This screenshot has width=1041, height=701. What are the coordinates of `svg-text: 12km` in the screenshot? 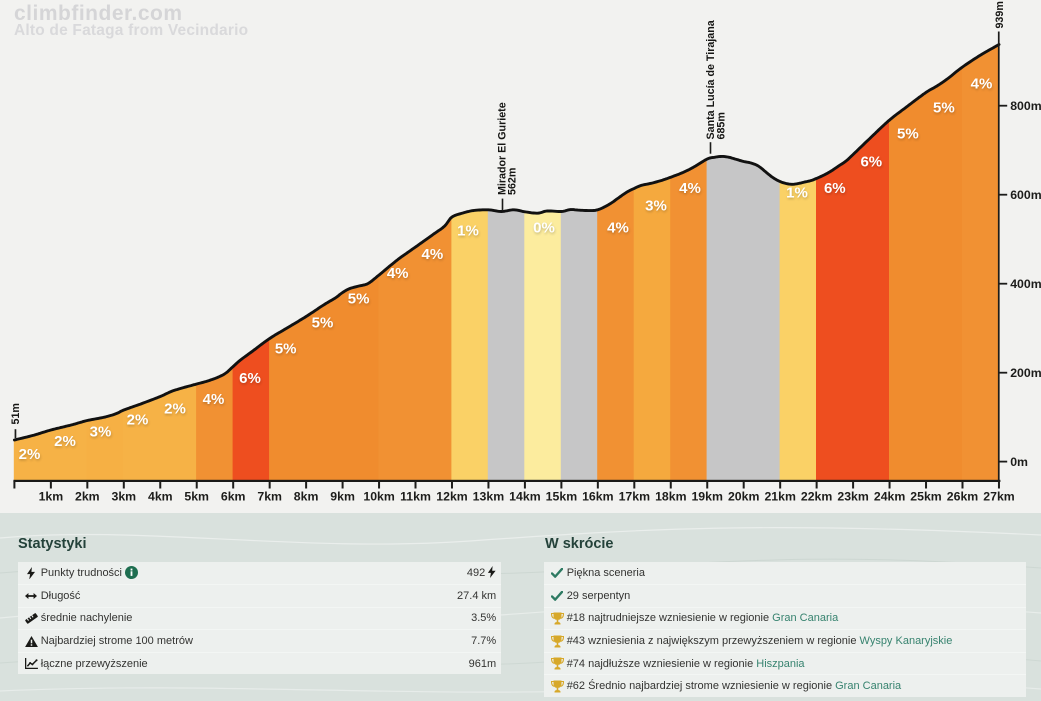 It's located at (452, 497).